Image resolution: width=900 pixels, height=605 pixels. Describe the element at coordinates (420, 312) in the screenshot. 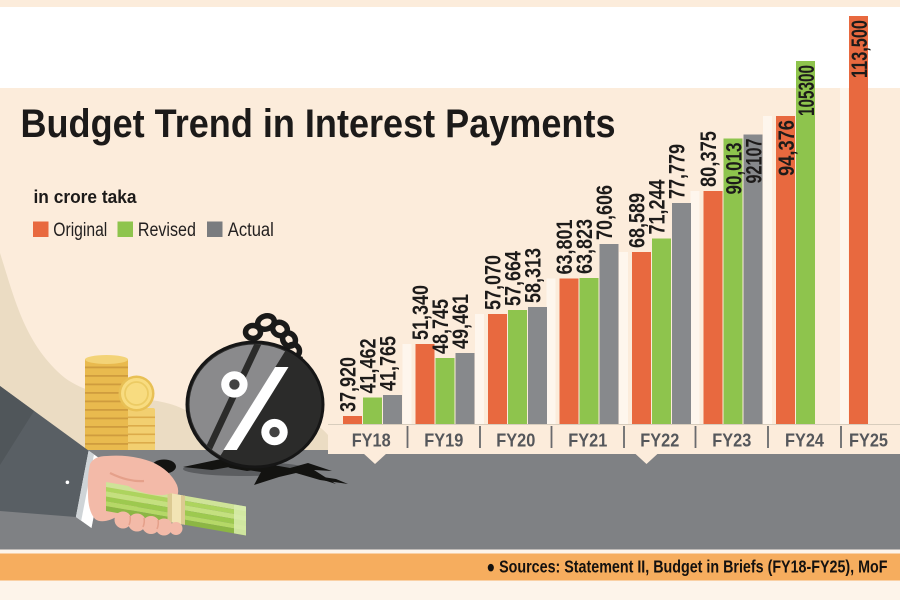

I see `svg-text: 51,340` at that location.